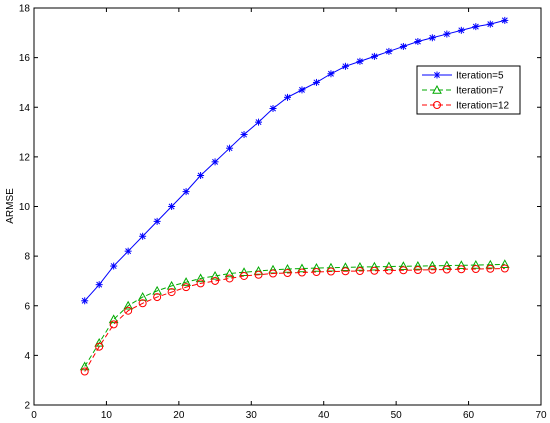 Image resolution: width=550 pixels, height=423 pixels. Describe the element at coordinates (483, 106) in the screenshot. I see `legend-label: Iteration=12` at that location.